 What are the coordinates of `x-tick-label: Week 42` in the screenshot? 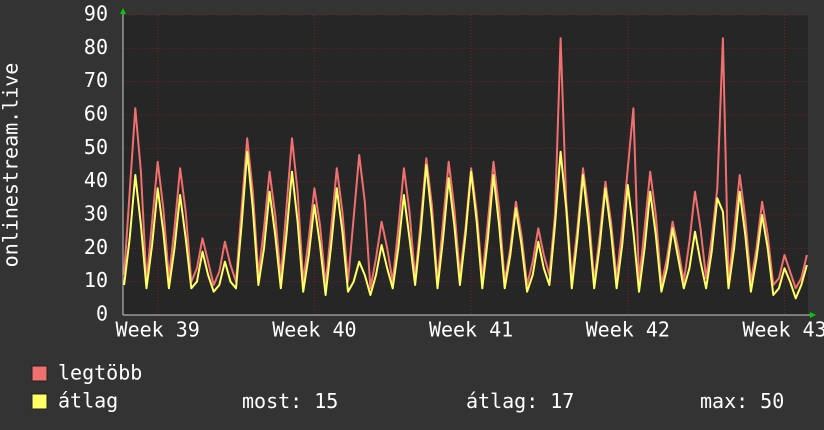 It's located at (628, 330).